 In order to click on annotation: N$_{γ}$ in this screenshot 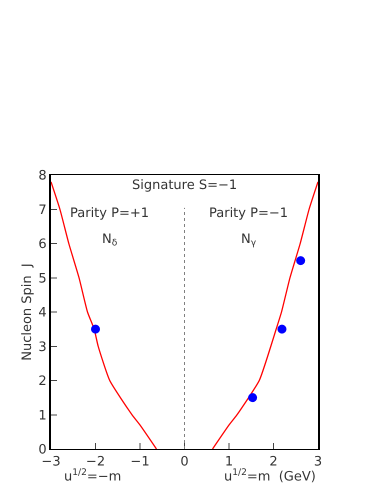, I will do `click(249, 240)`.